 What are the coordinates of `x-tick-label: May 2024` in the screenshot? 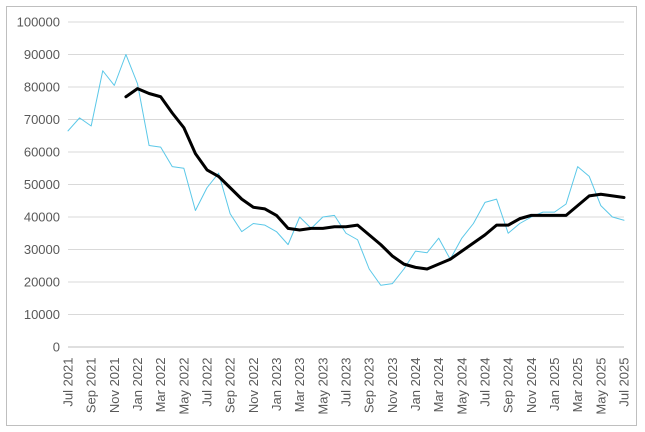 It's located at (461, 386).